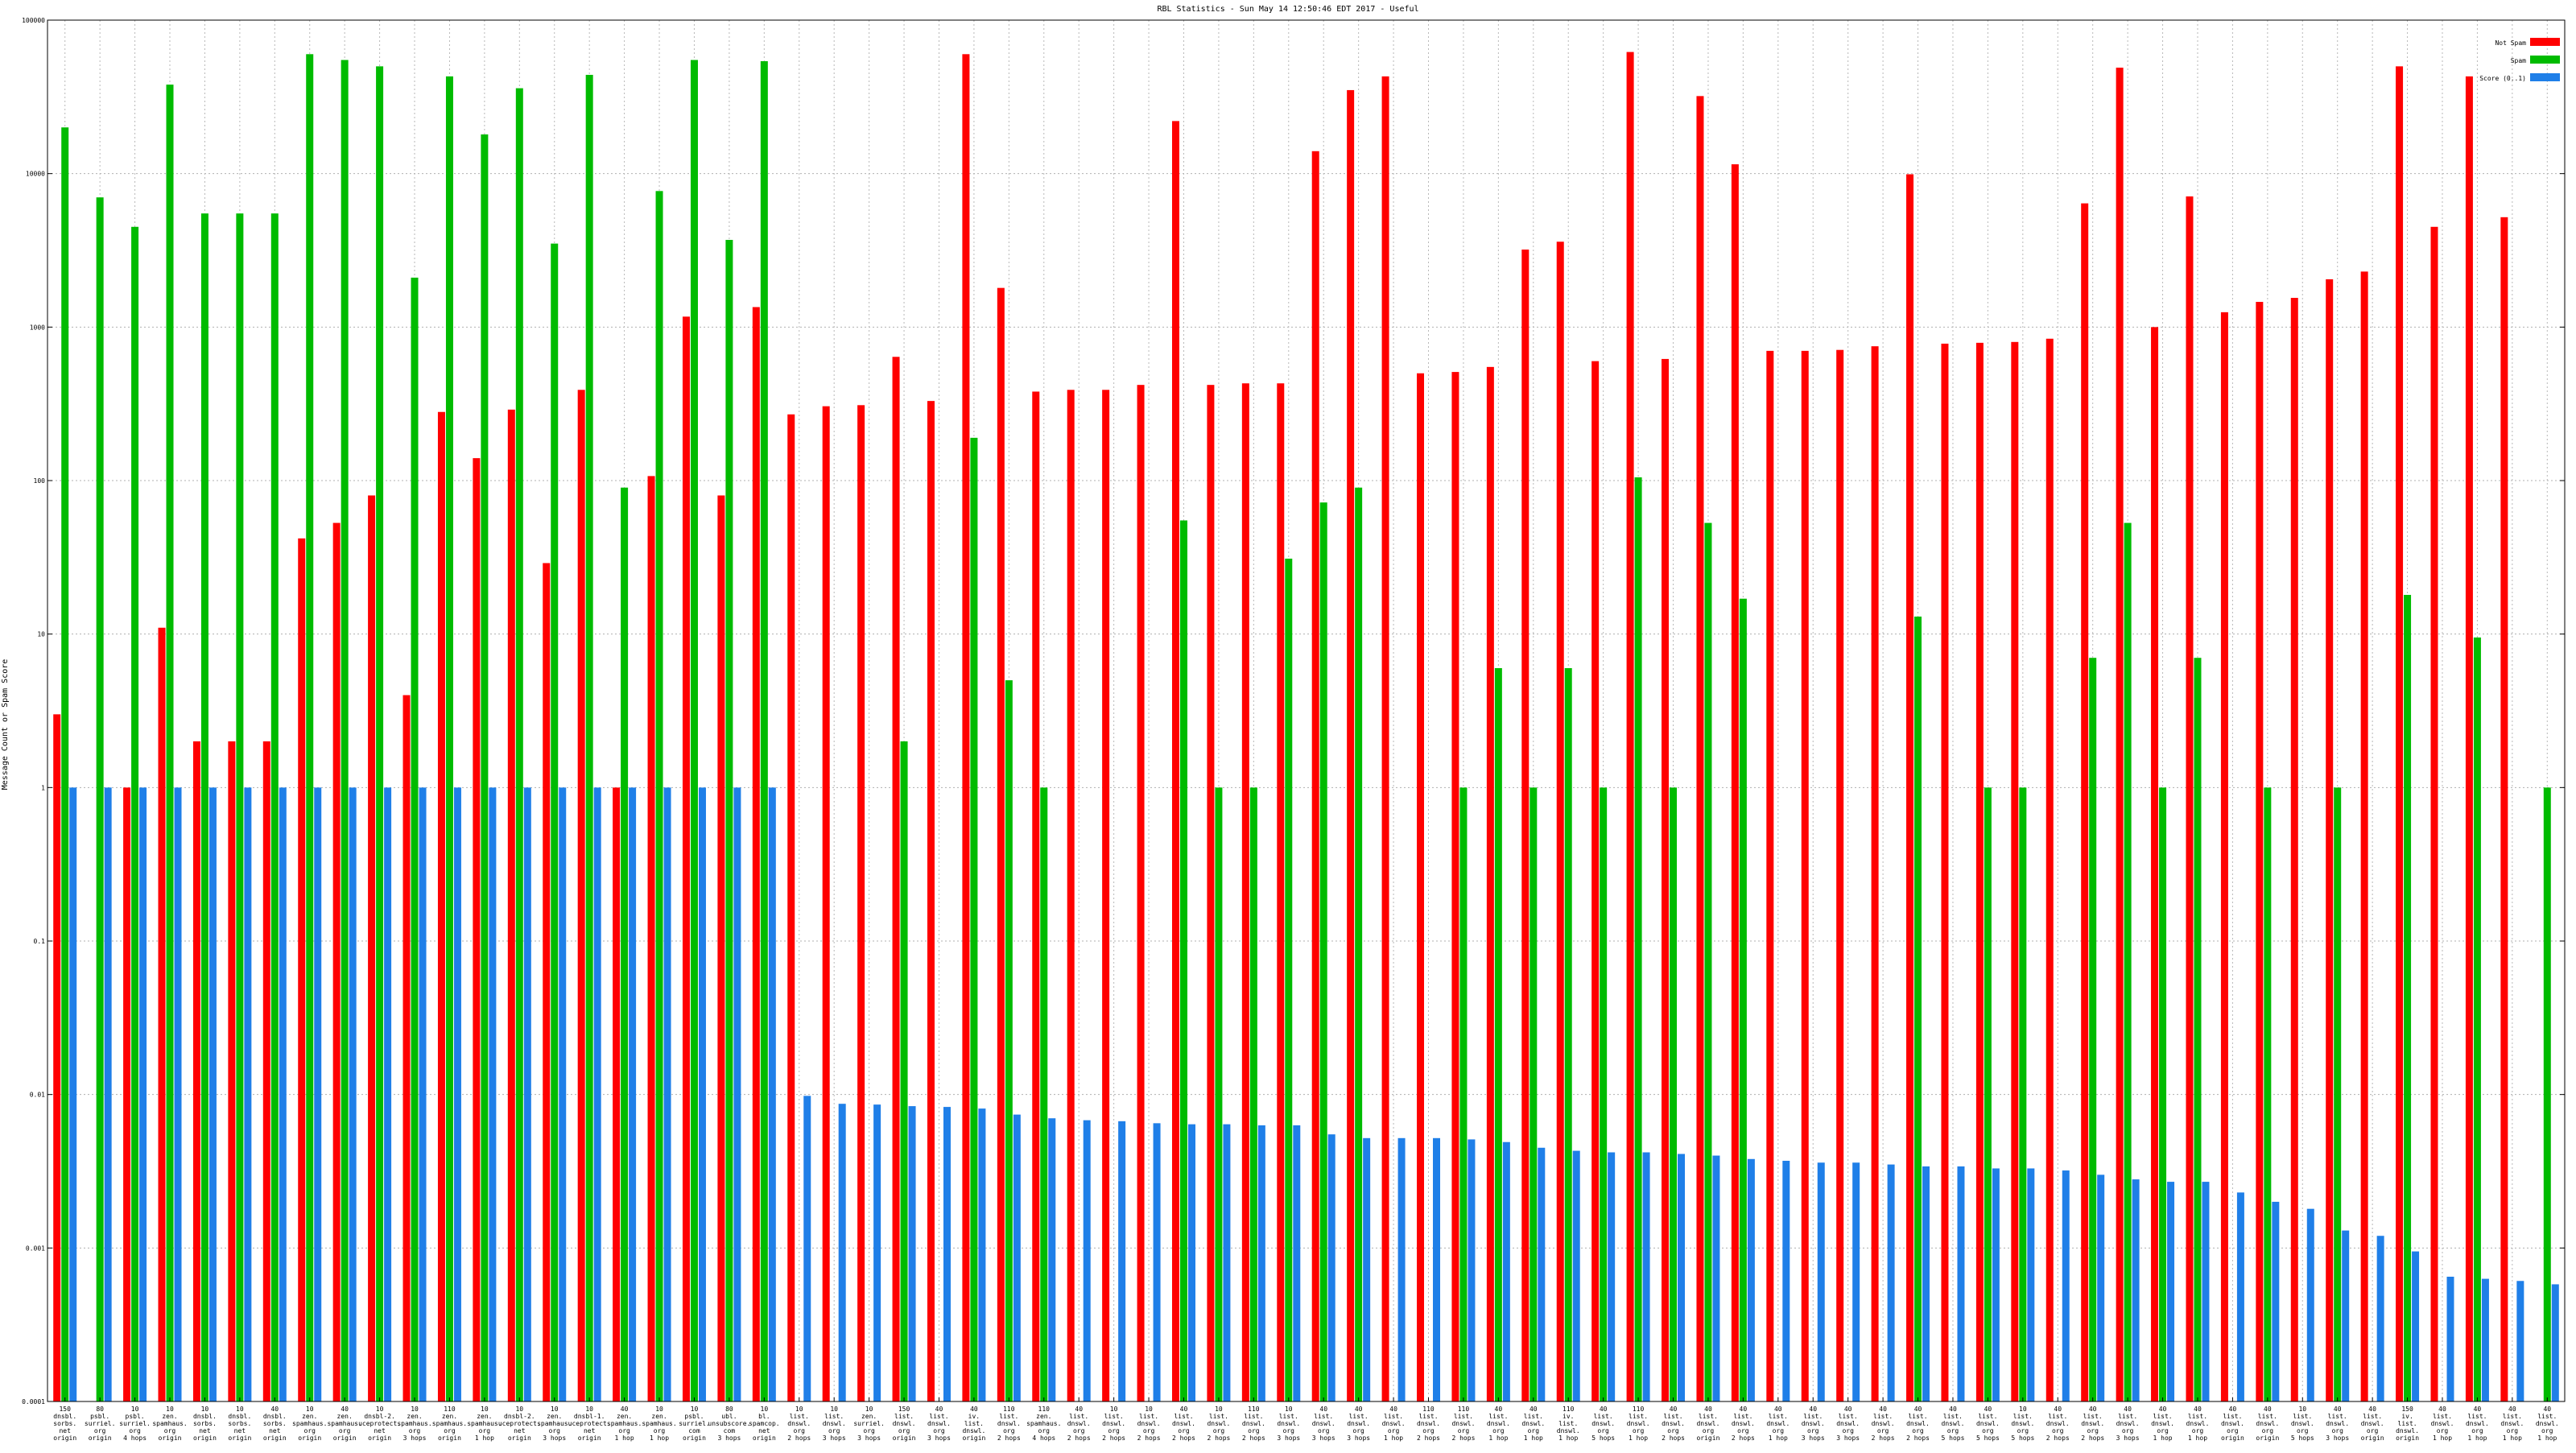 This screenshot has height=1453, width=2576. Describe the element at coordinates (1533, 1424) in the screenshot. I see `x-tick-label: 40 list. dnswl. org 1 hop` at that location.